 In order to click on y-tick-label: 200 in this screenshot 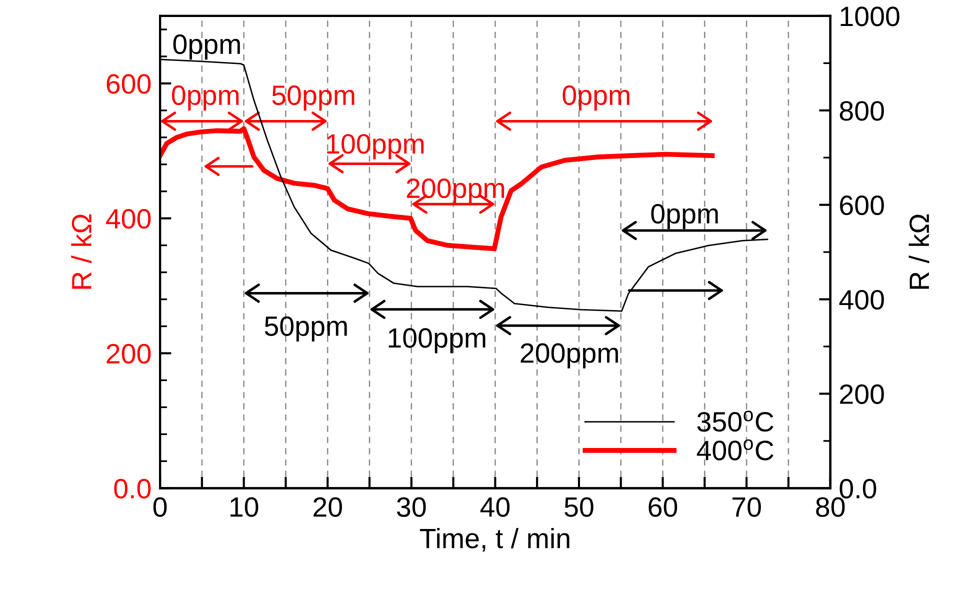, I will do `click(128, 354)`.